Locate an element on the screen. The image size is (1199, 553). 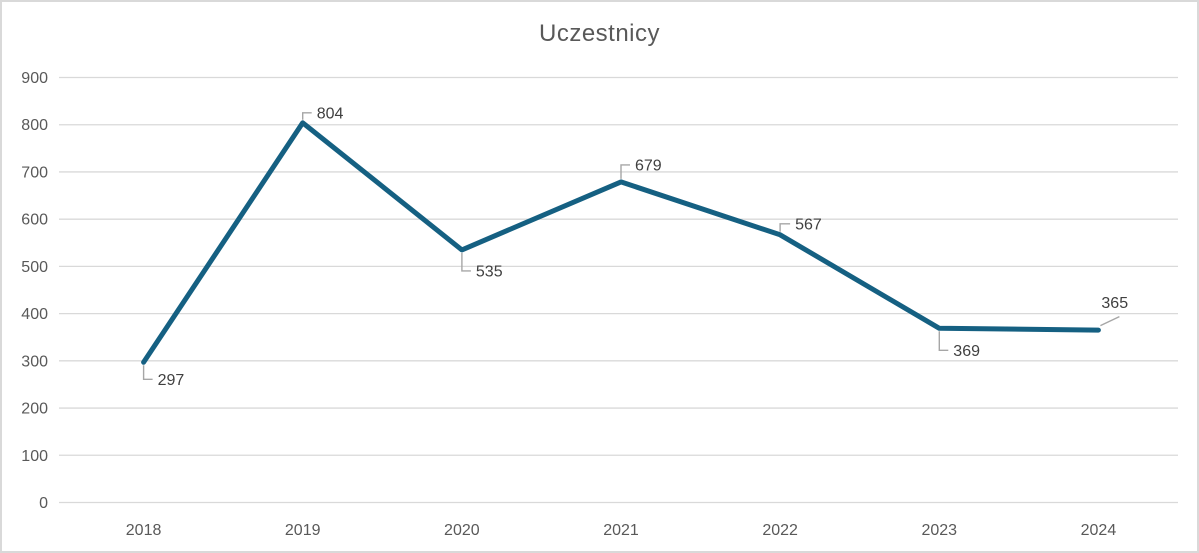
y-axis-tick-label: 900 is located at coordinates (34, 78).